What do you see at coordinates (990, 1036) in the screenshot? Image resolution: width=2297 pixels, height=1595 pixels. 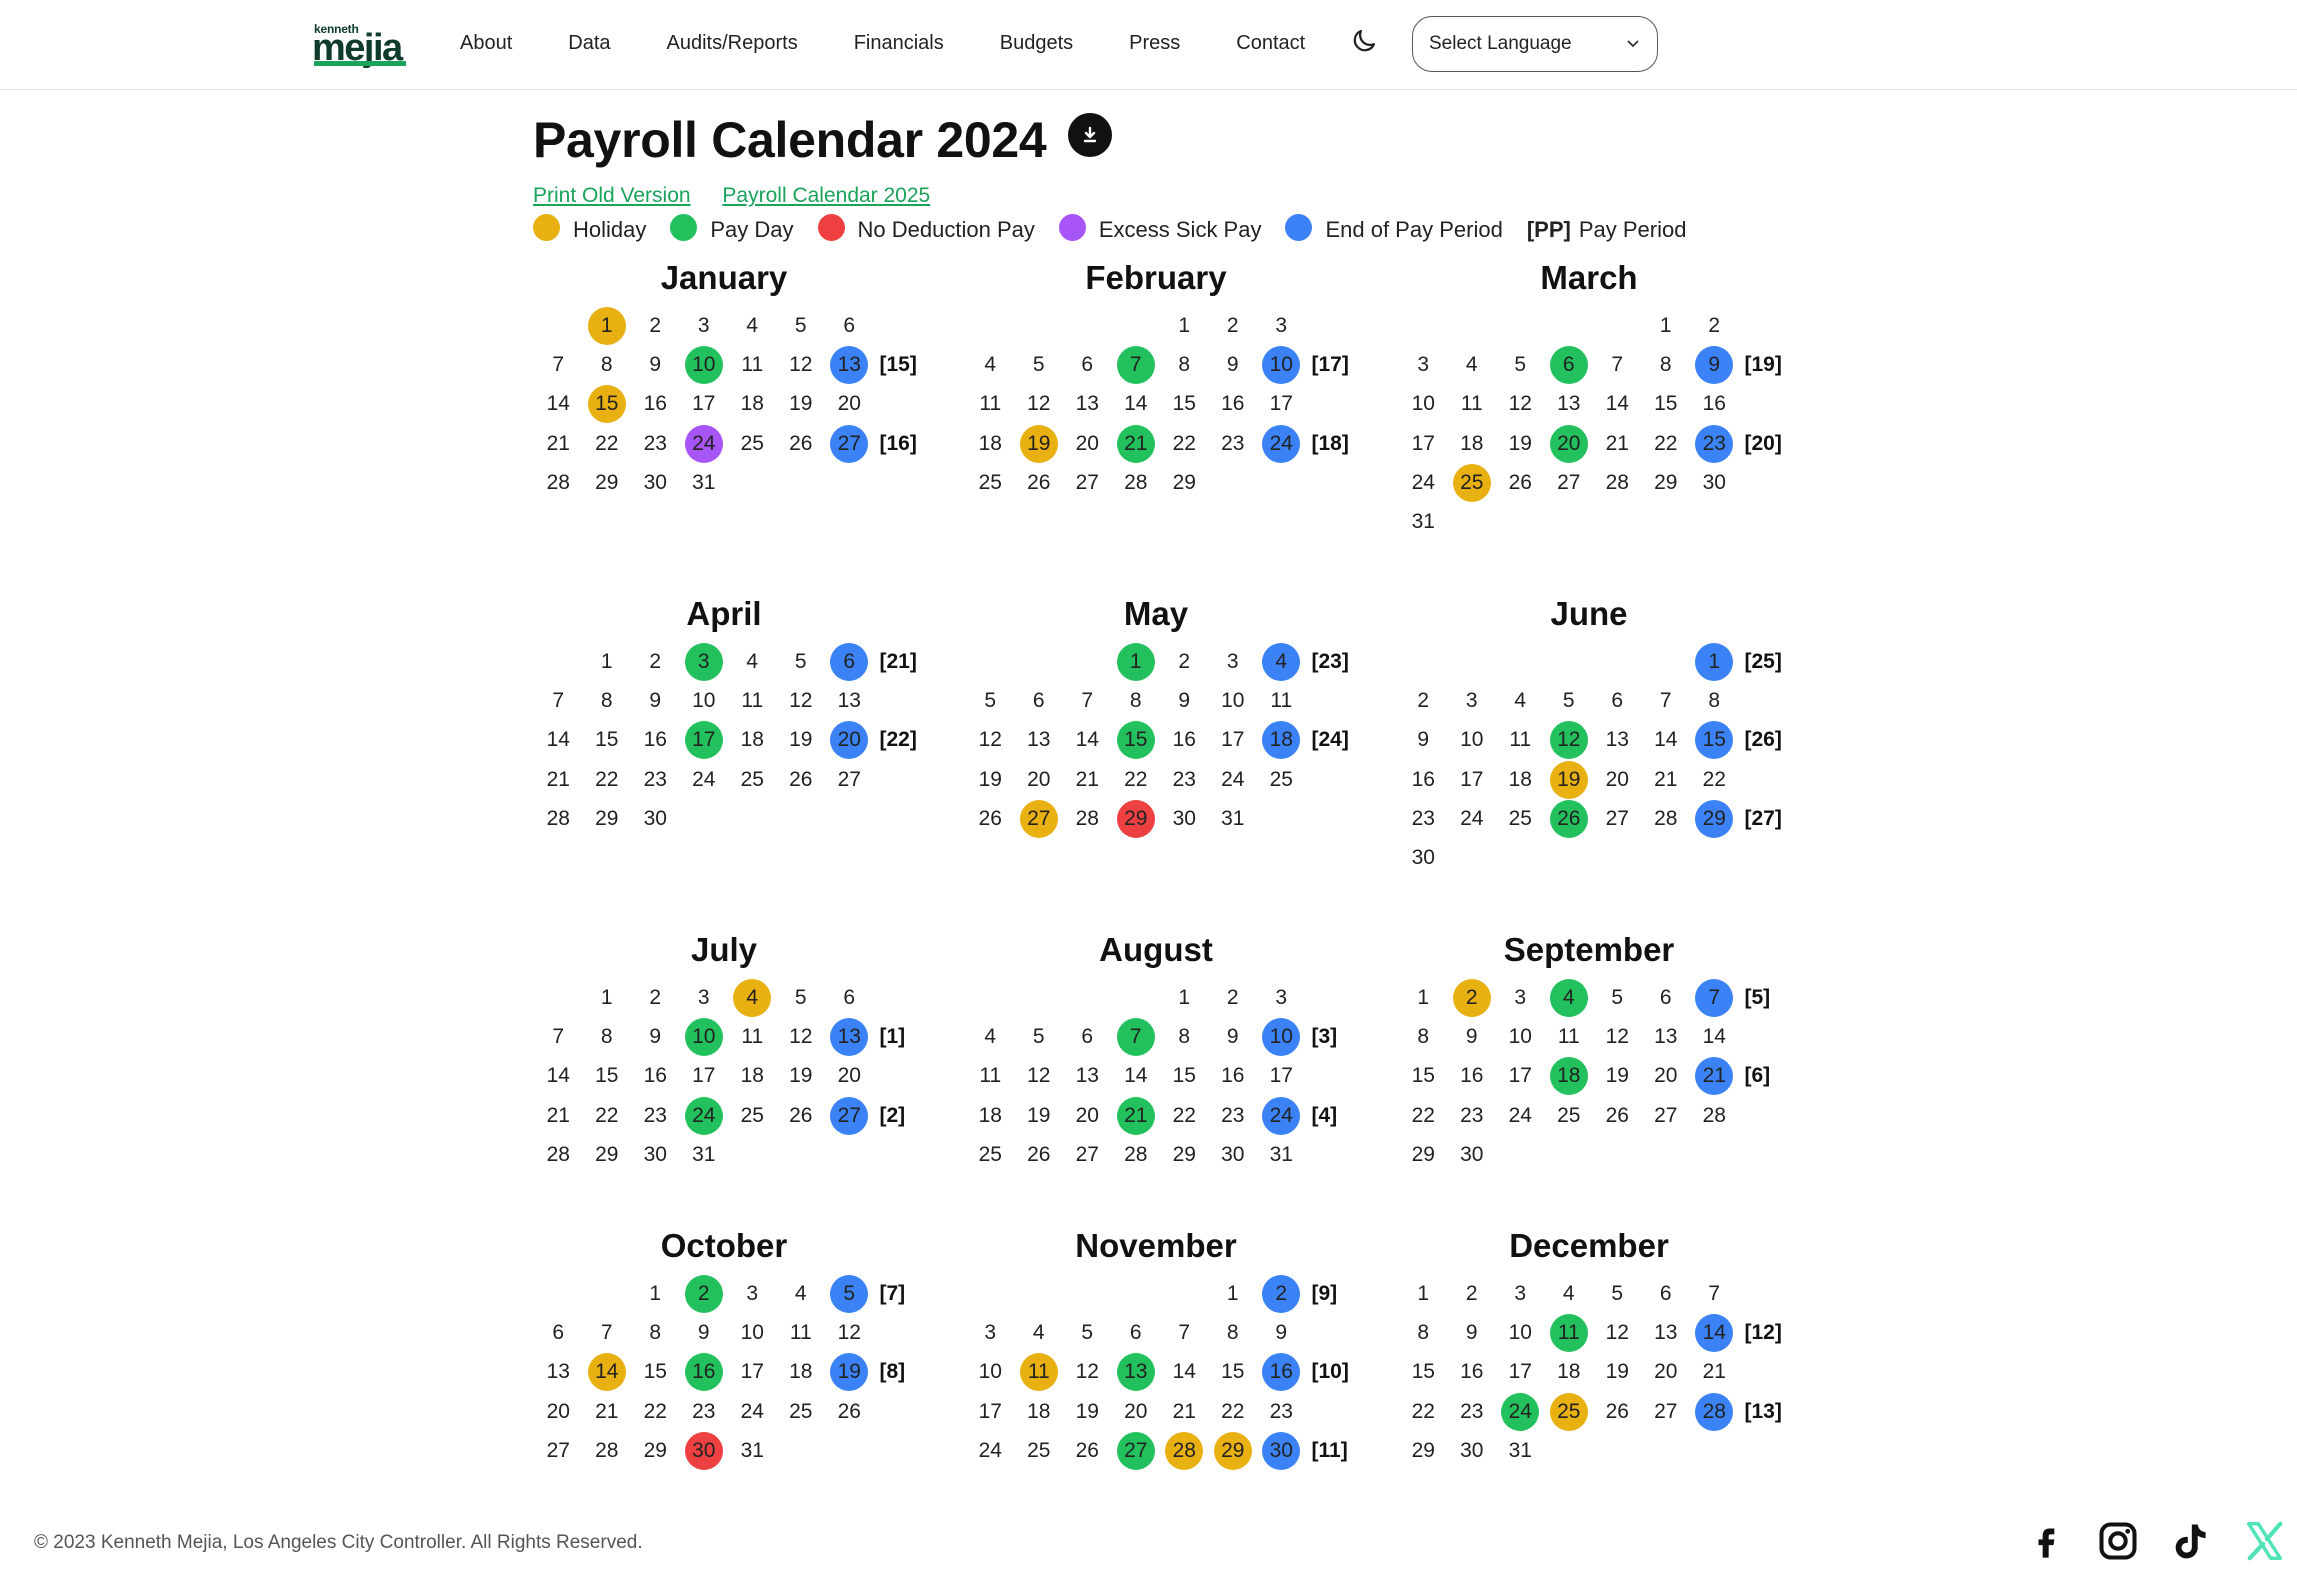 I see `day-number: 4` at bounding box center [990, 1036].